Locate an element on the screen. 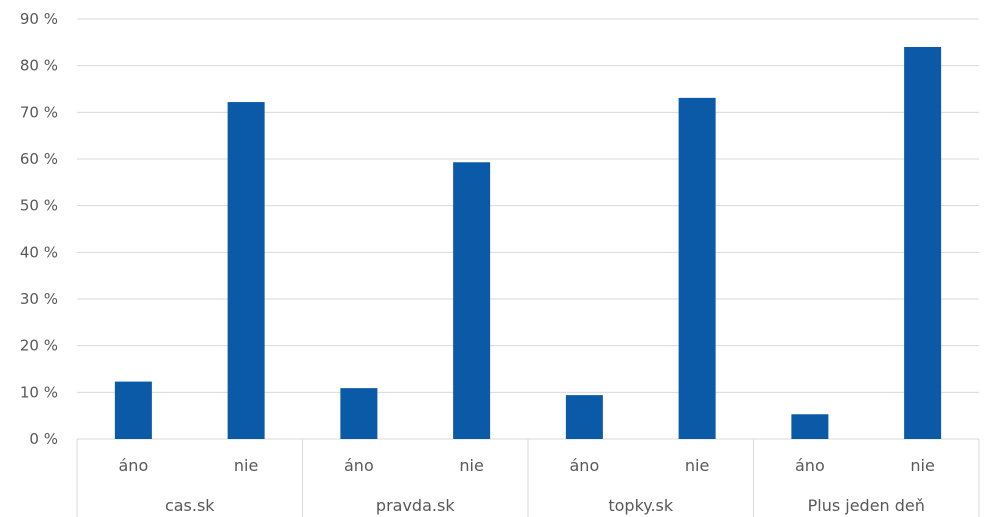  y-tick-label: 30 % is located at coordinates (39, 299).